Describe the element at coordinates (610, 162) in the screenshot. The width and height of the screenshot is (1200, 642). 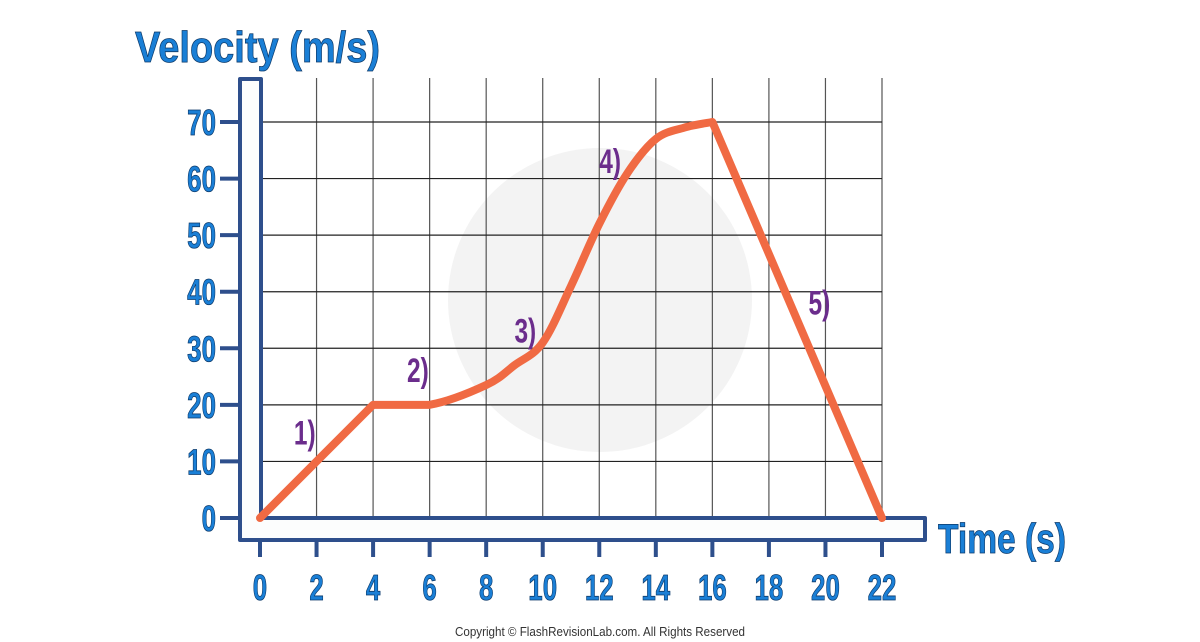
I see `phase-label-4: 4)` at that location.